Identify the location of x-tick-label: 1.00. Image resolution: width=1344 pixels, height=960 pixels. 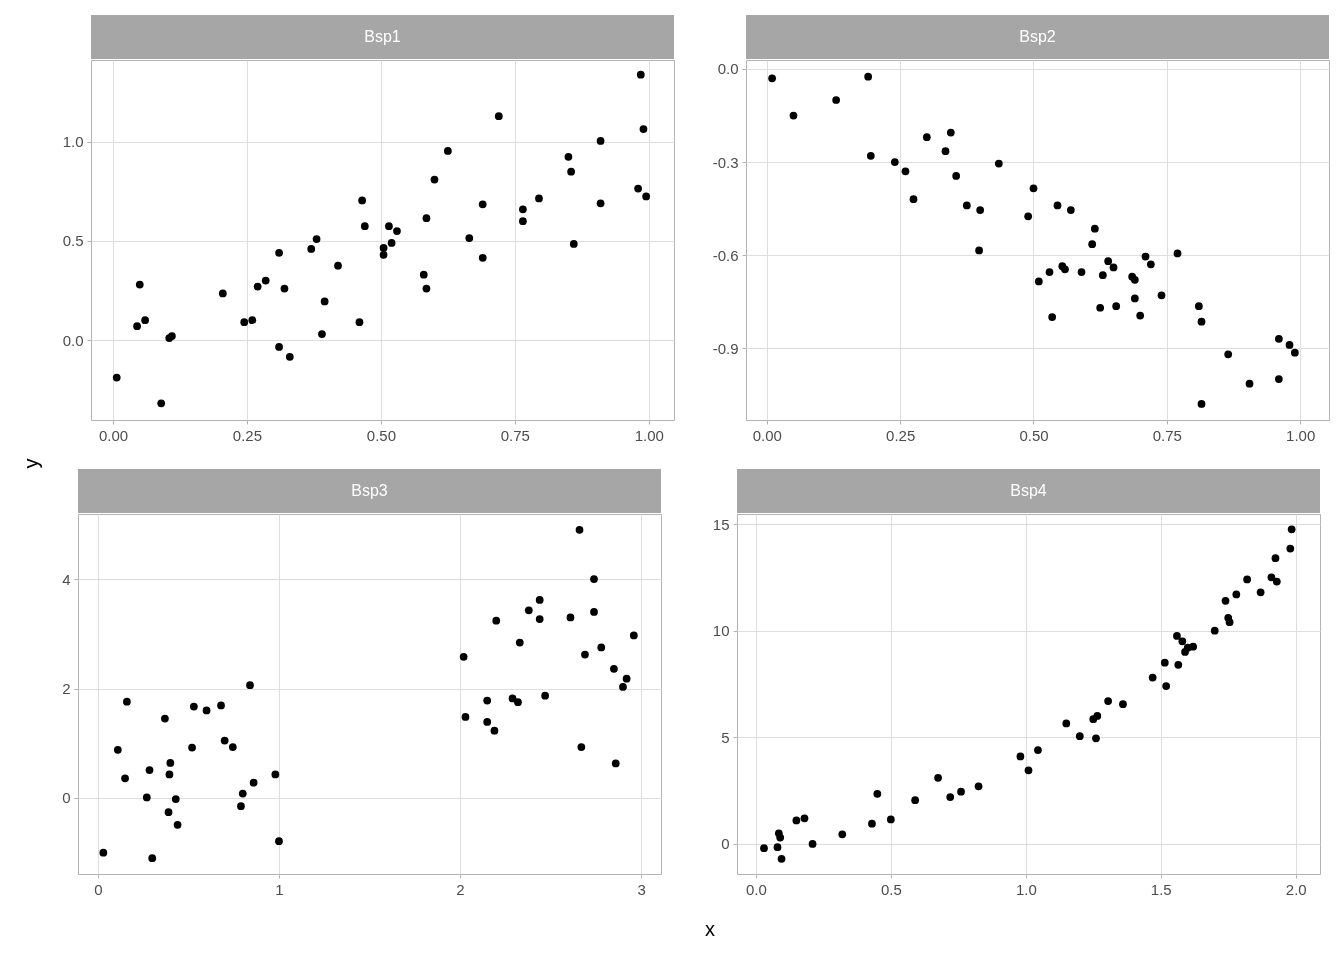
(649, 435).